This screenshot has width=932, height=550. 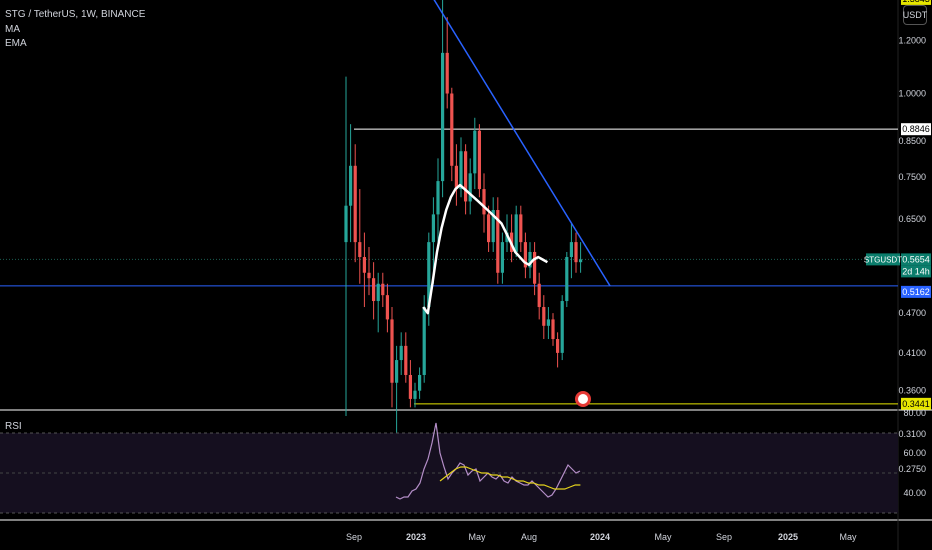 What do you see at coordinates (915, 15) in the screenshot?
I see `currency-unit-button: USDT` at bounding box center [915, 15].